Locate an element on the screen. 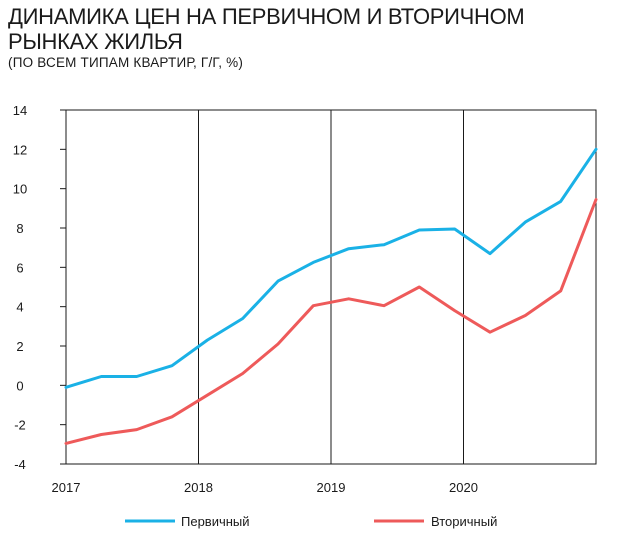 The image size is (631, 549). chart-subtitle: (ПО ВСЕМ ТИПАМ КВАРТИР, Г/Г, %) is located at coordinates (126, 62).